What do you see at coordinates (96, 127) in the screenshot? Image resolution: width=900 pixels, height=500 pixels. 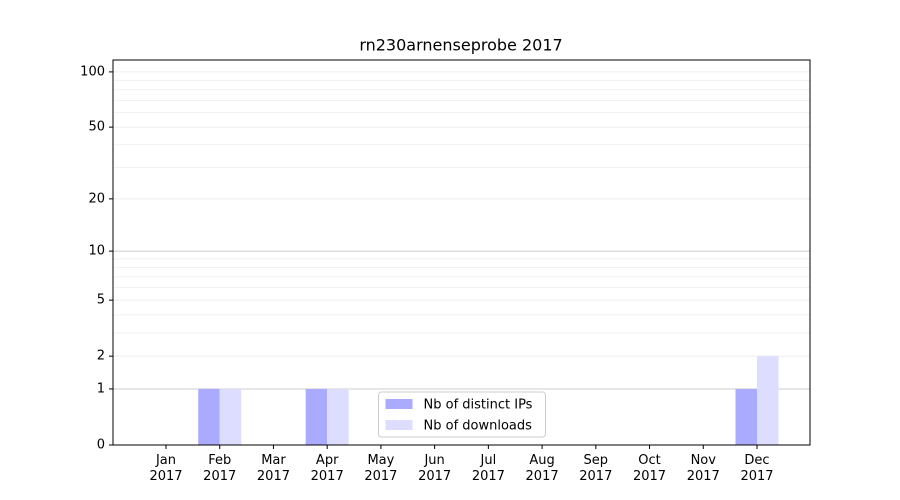 I see `y-tick-label: 50` at bounding box center [96, 127].